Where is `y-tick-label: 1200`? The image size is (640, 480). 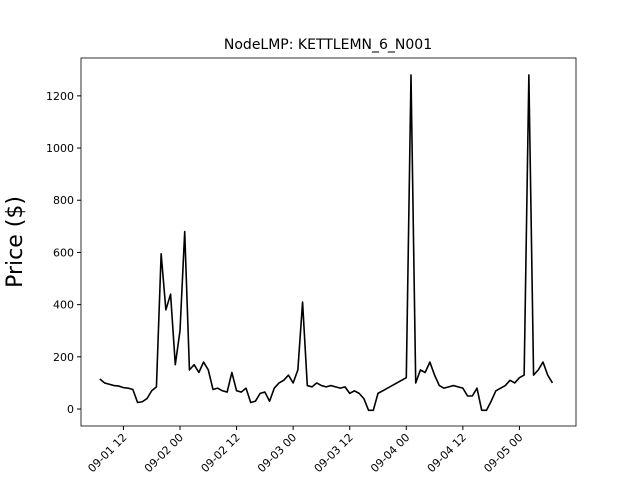
y-tick-label: 1200 is located at coordinates (60, 96).